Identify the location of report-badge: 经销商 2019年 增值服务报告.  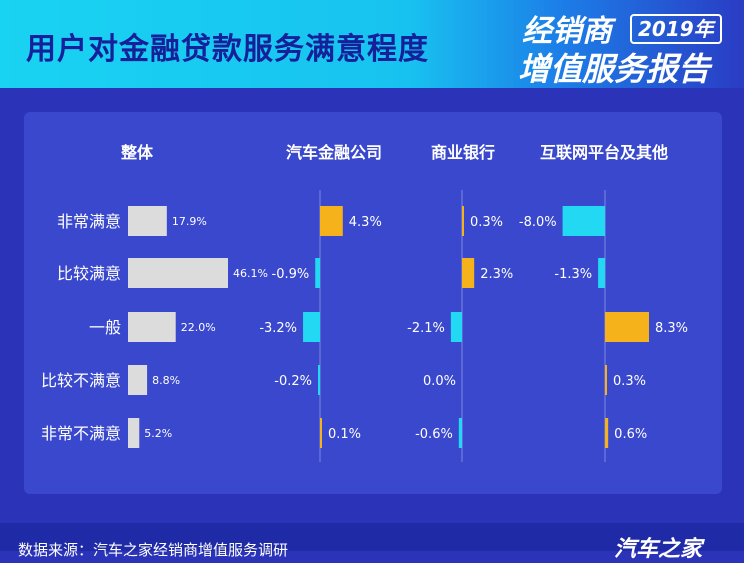
(625, 47).